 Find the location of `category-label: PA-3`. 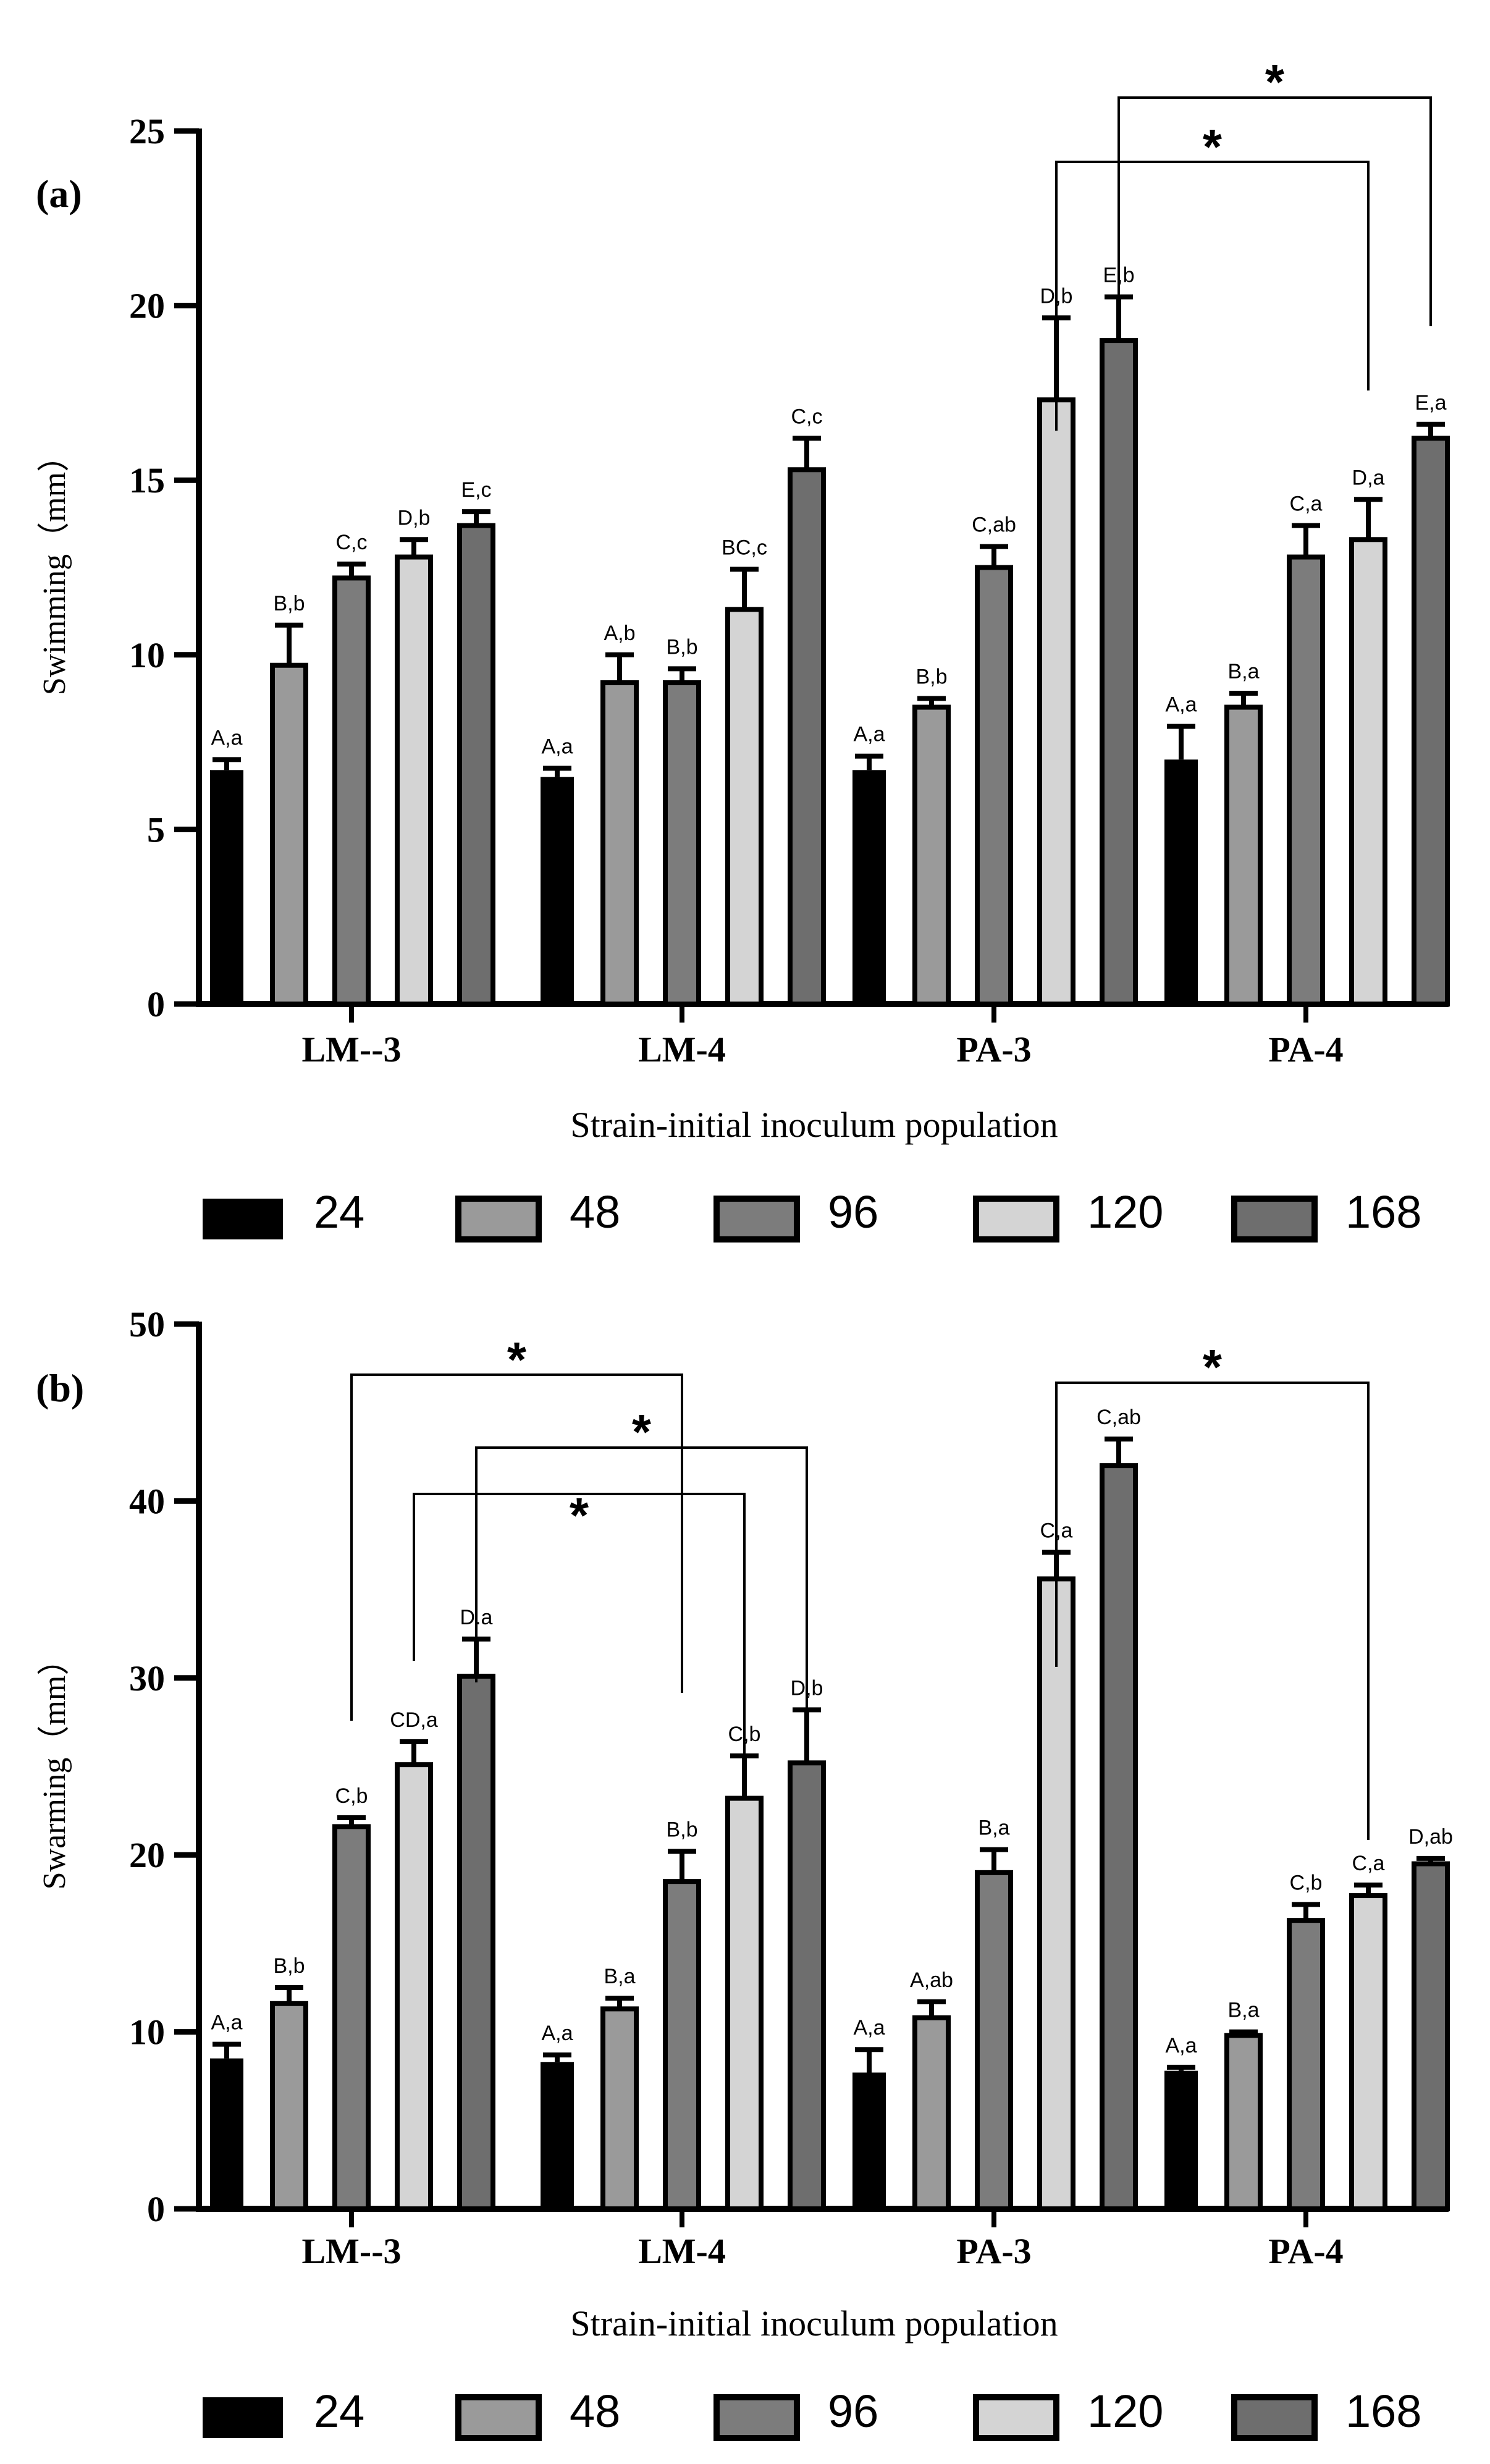

category-label: PA-3 is located at coordinates (994, 2251).